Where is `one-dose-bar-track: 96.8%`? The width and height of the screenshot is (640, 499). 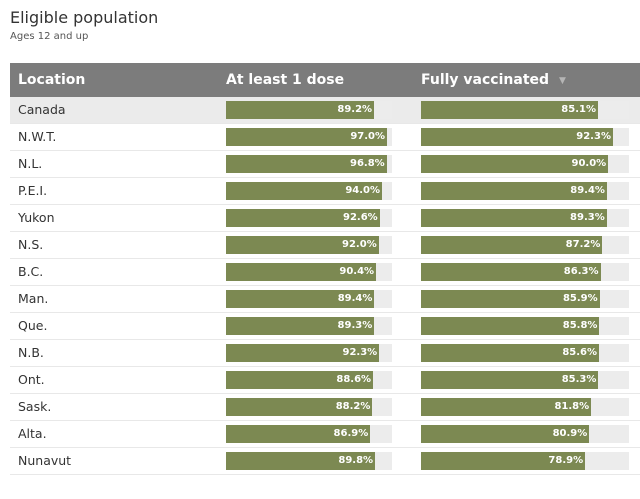 one-dose-bar-track: 96.8% is located at coordinates (309, 164).